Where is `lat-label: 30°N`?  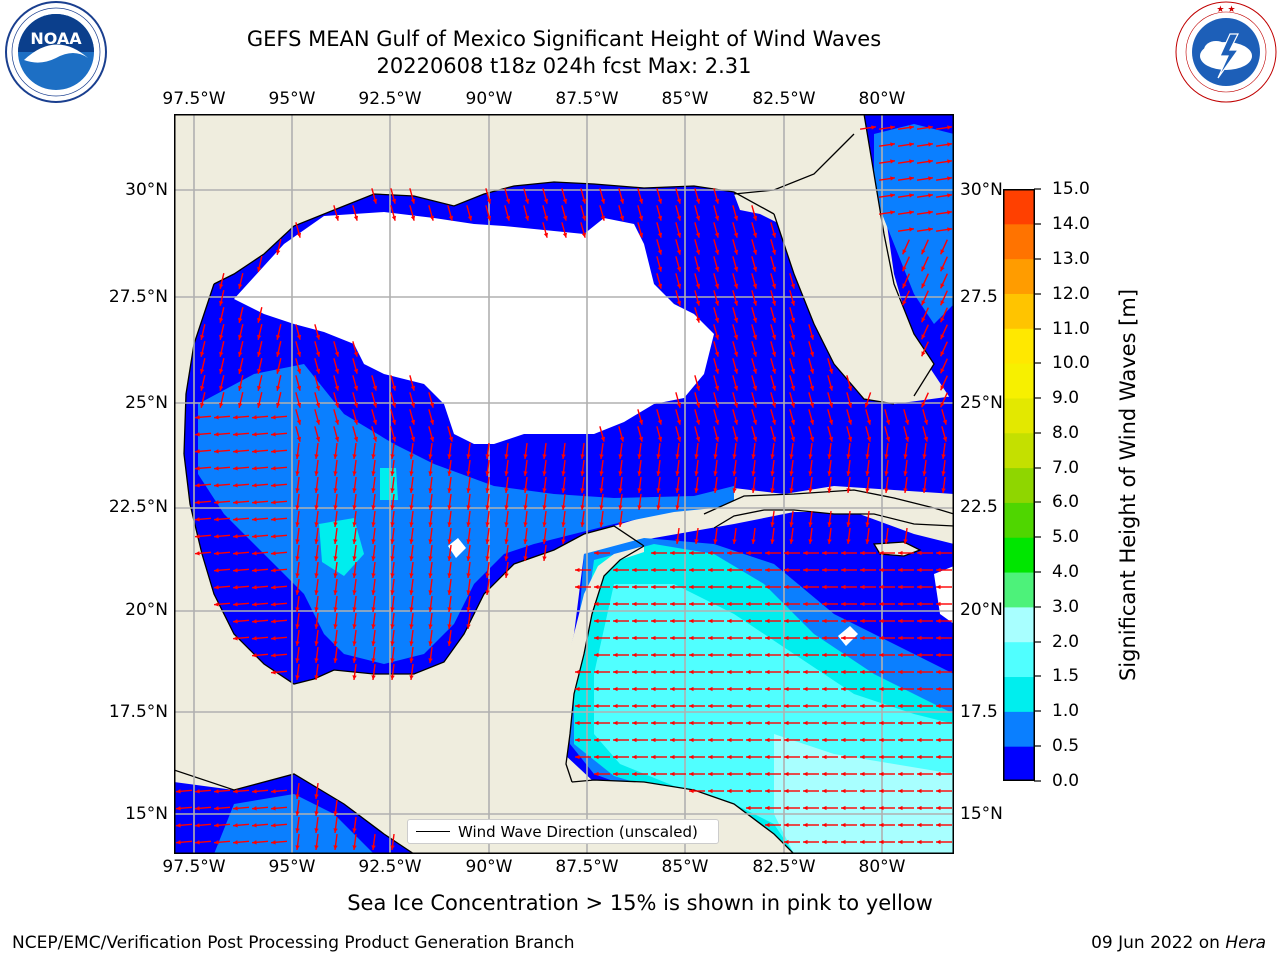 lat-label: 30°N is located at coordinates (146, 190).